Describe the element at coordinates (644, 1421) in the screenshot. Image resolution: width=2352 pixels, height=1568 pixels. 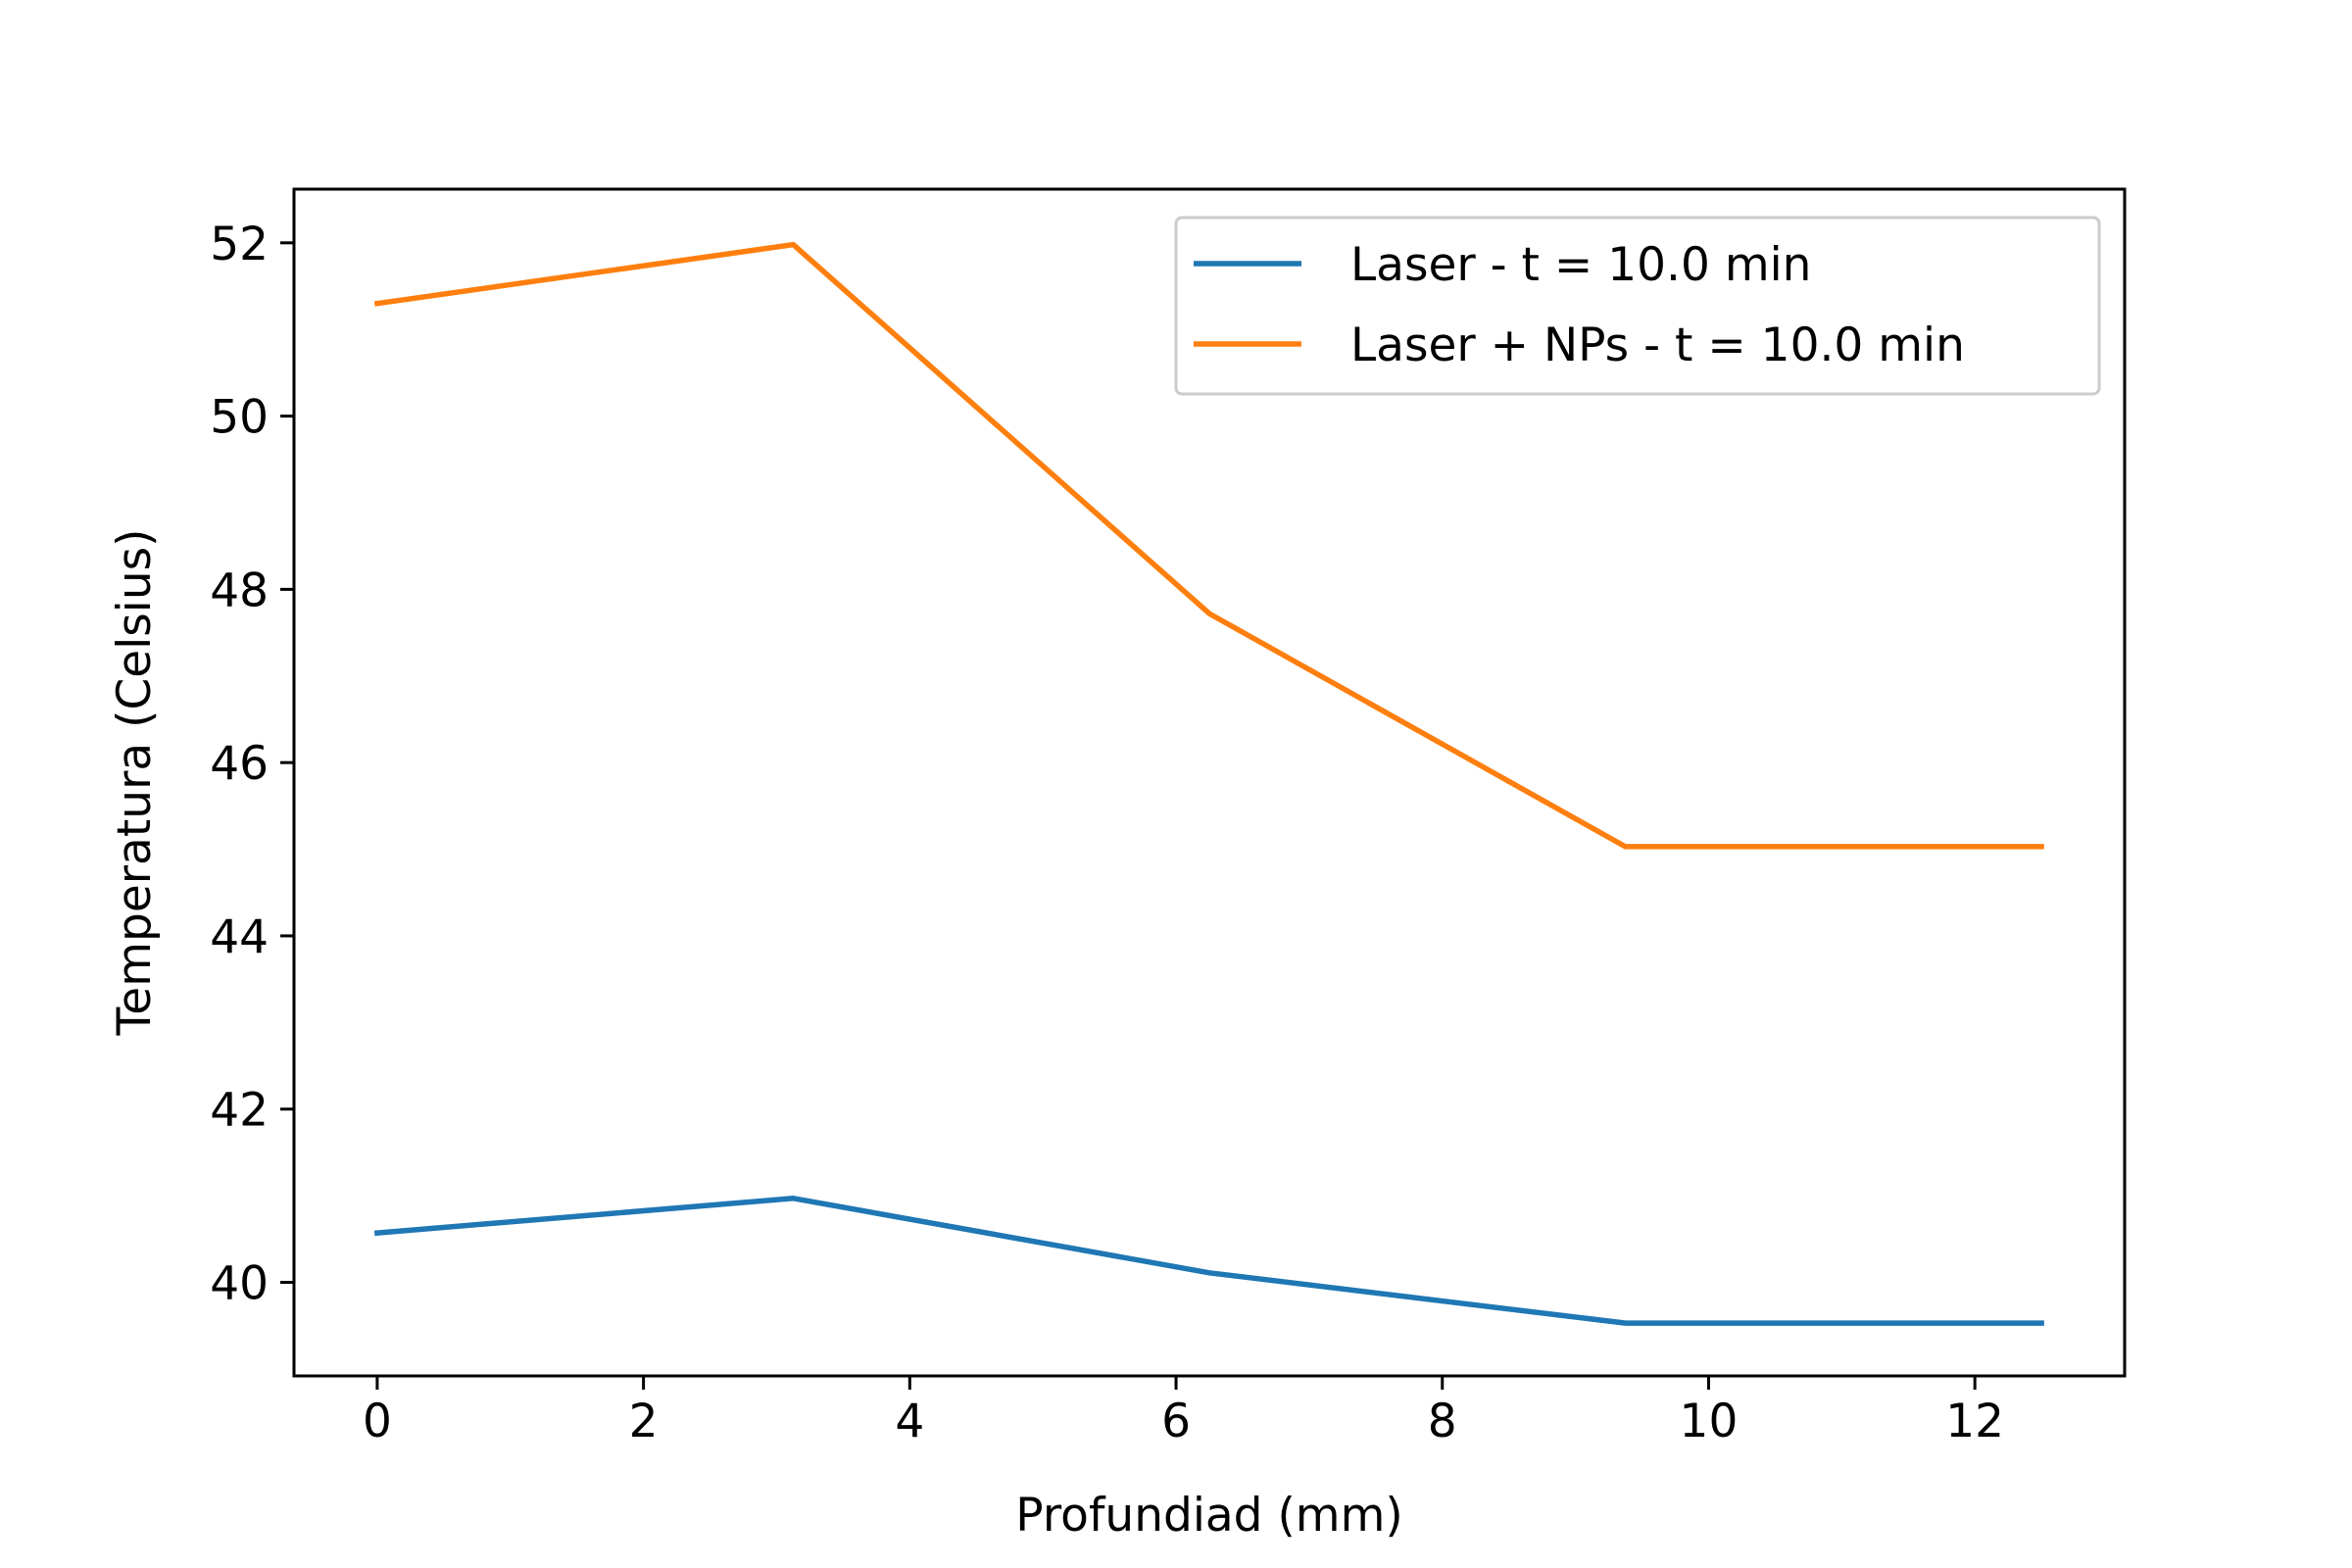
I see `x-tick-label: 2` at that location.